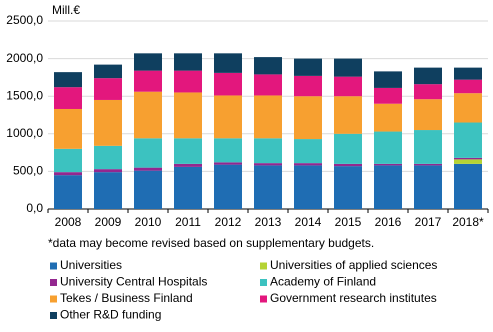 The width and height of the screenshot is (493, 332). I want to click on y-tick-label: 2000,0, so click(24, 58).